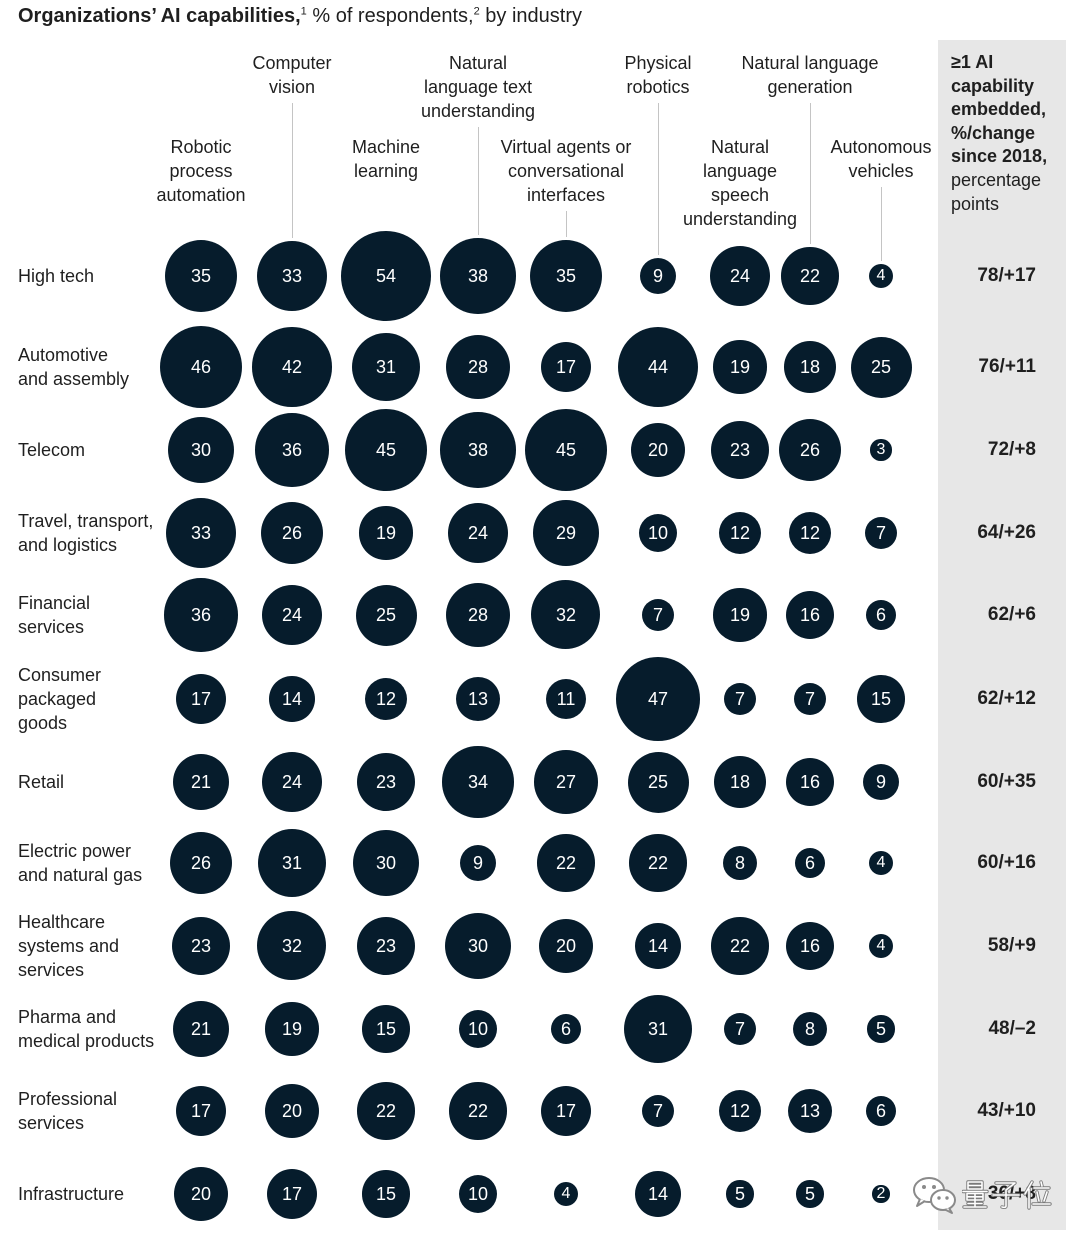 This screenshot has height=1243, width=1080. What do you see at coordinates (292, 863) in the screenshot?
I see `bubble-electric-power-and-natural-gas-computer-vision: 31` at bounding box center [292, 863].